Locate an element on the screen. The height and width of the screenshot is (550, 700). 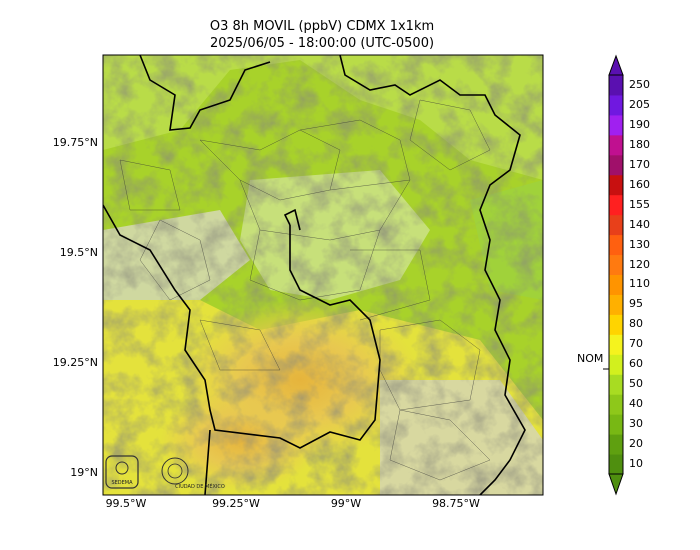
colorbar-label: 95 is located at coordinates (636, 304).